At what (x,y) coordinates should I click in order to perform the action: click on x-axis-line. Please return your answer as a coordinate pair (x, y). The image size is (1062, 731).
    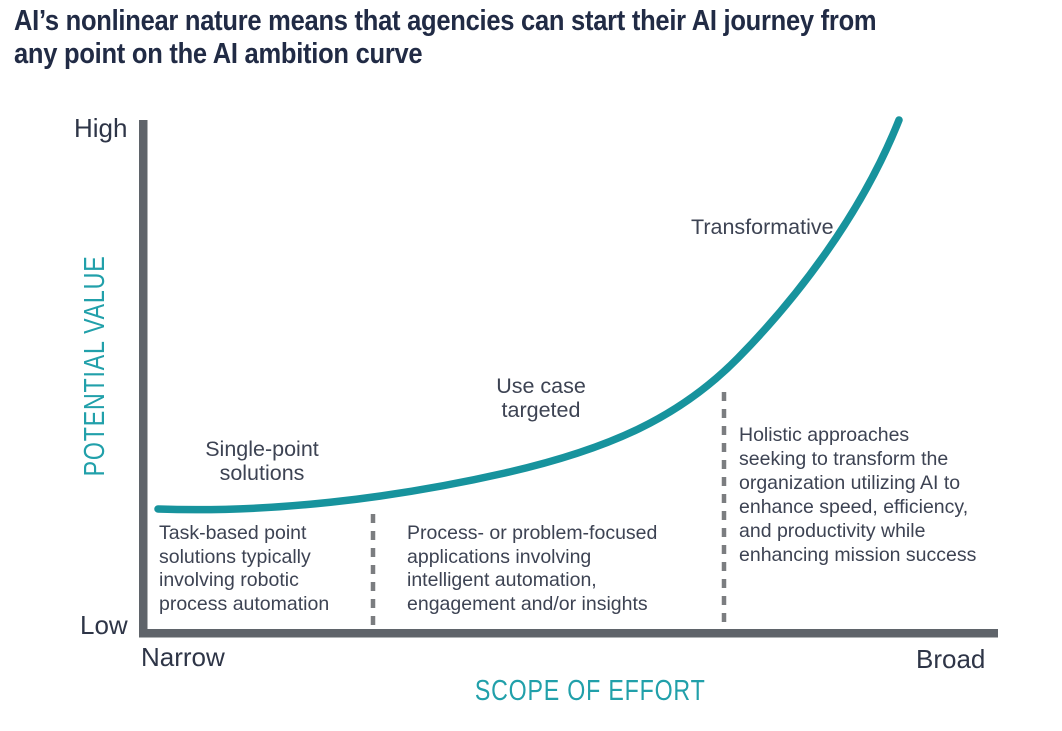
    Looking at the image, I should click on (568, 633).